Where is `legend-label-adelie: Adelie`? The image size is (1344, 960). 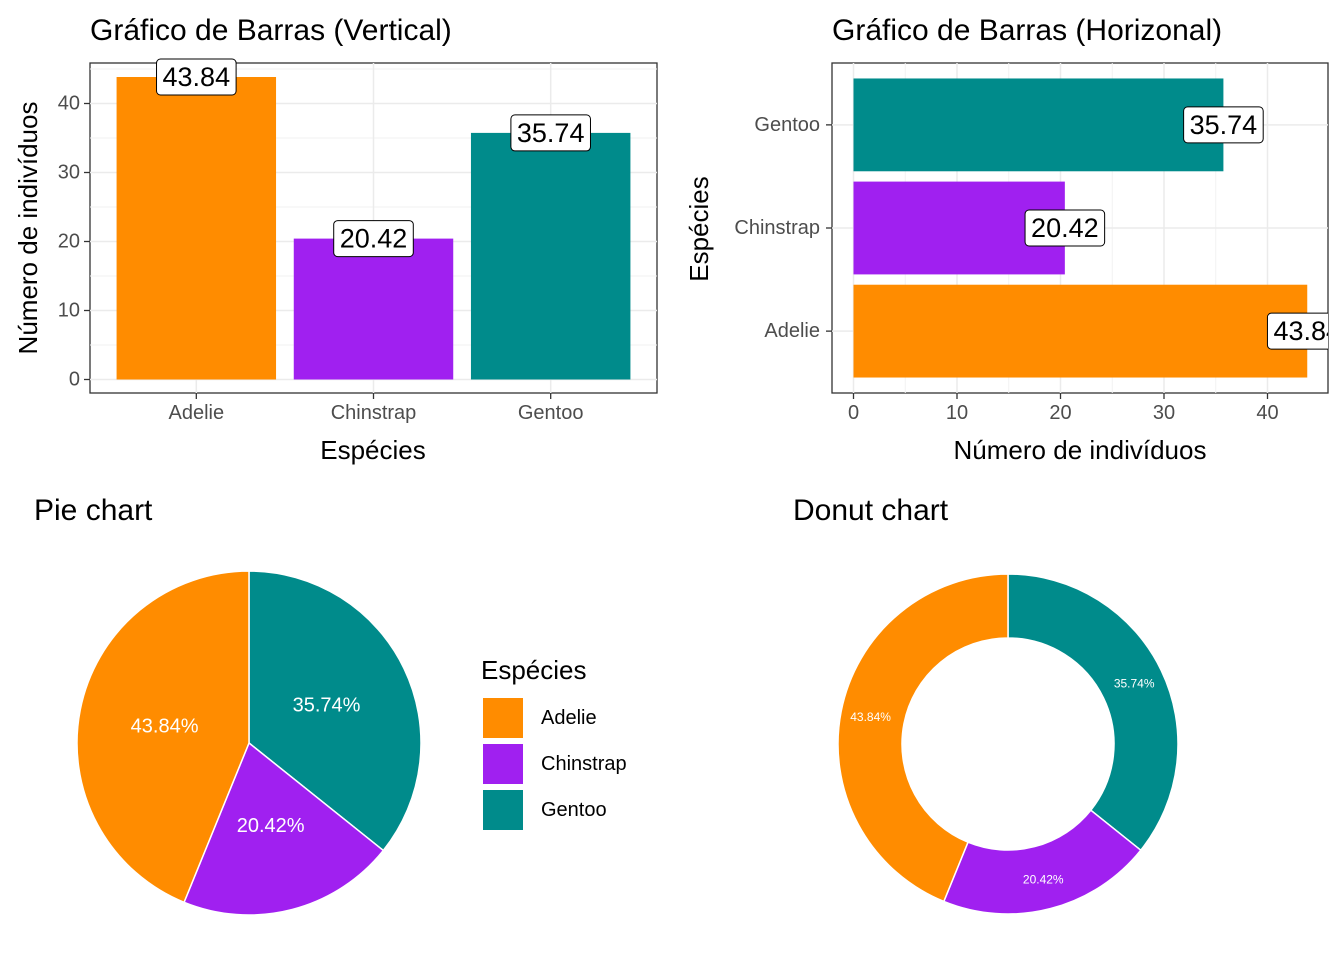
legend-label-adelie: Adelie is located at coordinates (569, 718).